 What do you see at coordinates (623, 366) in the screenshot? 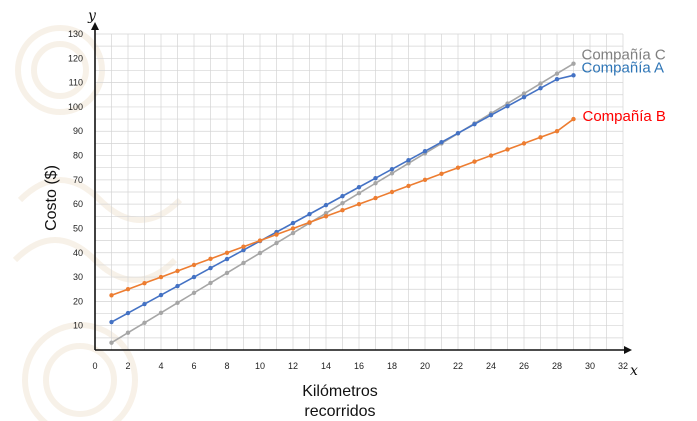
I see `x-tick-label: 32` at bounding box center [623, 366].